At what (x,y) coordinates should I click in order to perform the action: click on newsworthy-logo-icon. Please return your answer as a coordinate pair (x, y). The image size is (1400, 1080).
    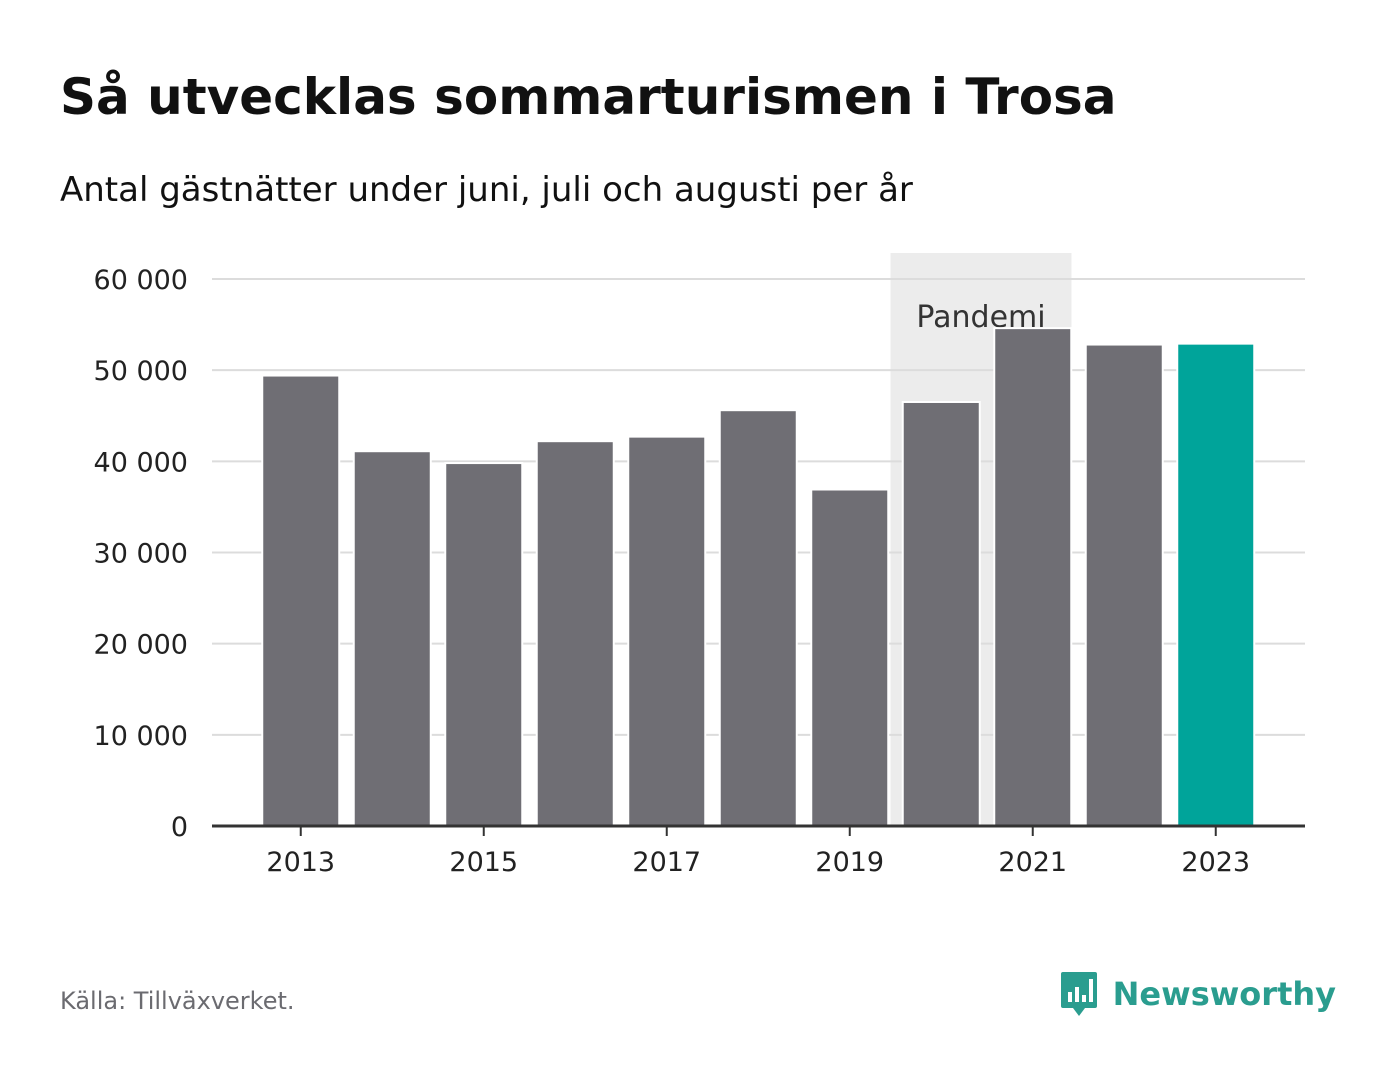
    Looking at the image, I should click on (1078, 994).